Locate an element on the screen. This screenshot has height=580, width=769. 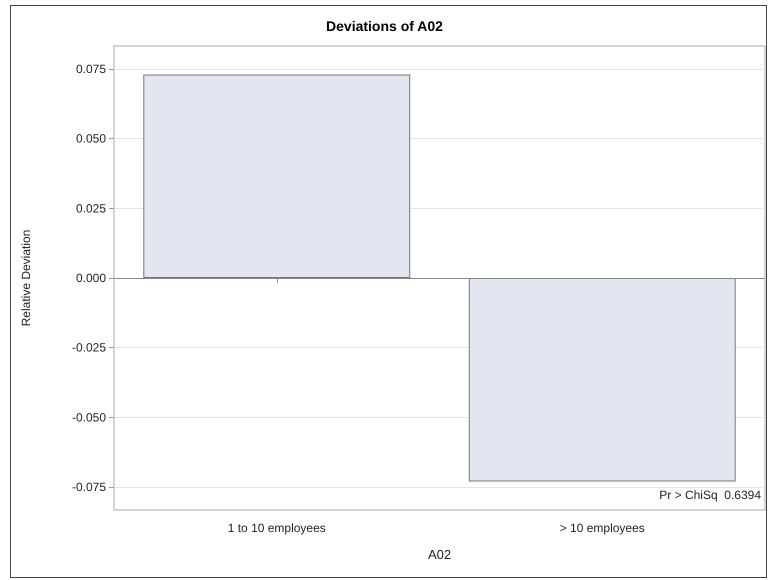
annotation: Pr > ChiSq 0.6394 is located at coordinates (710, 495).